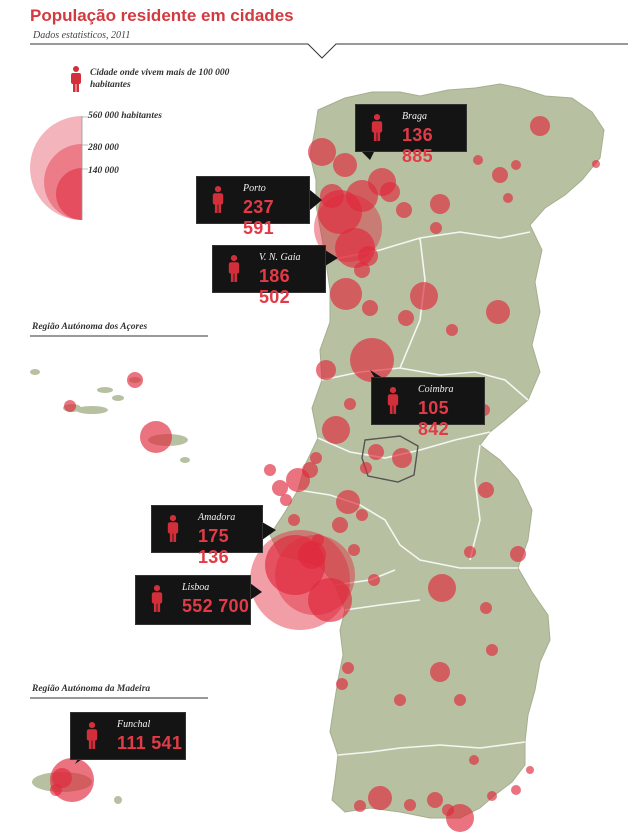 The width and height of the screenshot is (640, 840). What do you see at coordinates (150, 743) in the screenshot?
I see `callout-population: 111 541` at bounding box center [150, 743].